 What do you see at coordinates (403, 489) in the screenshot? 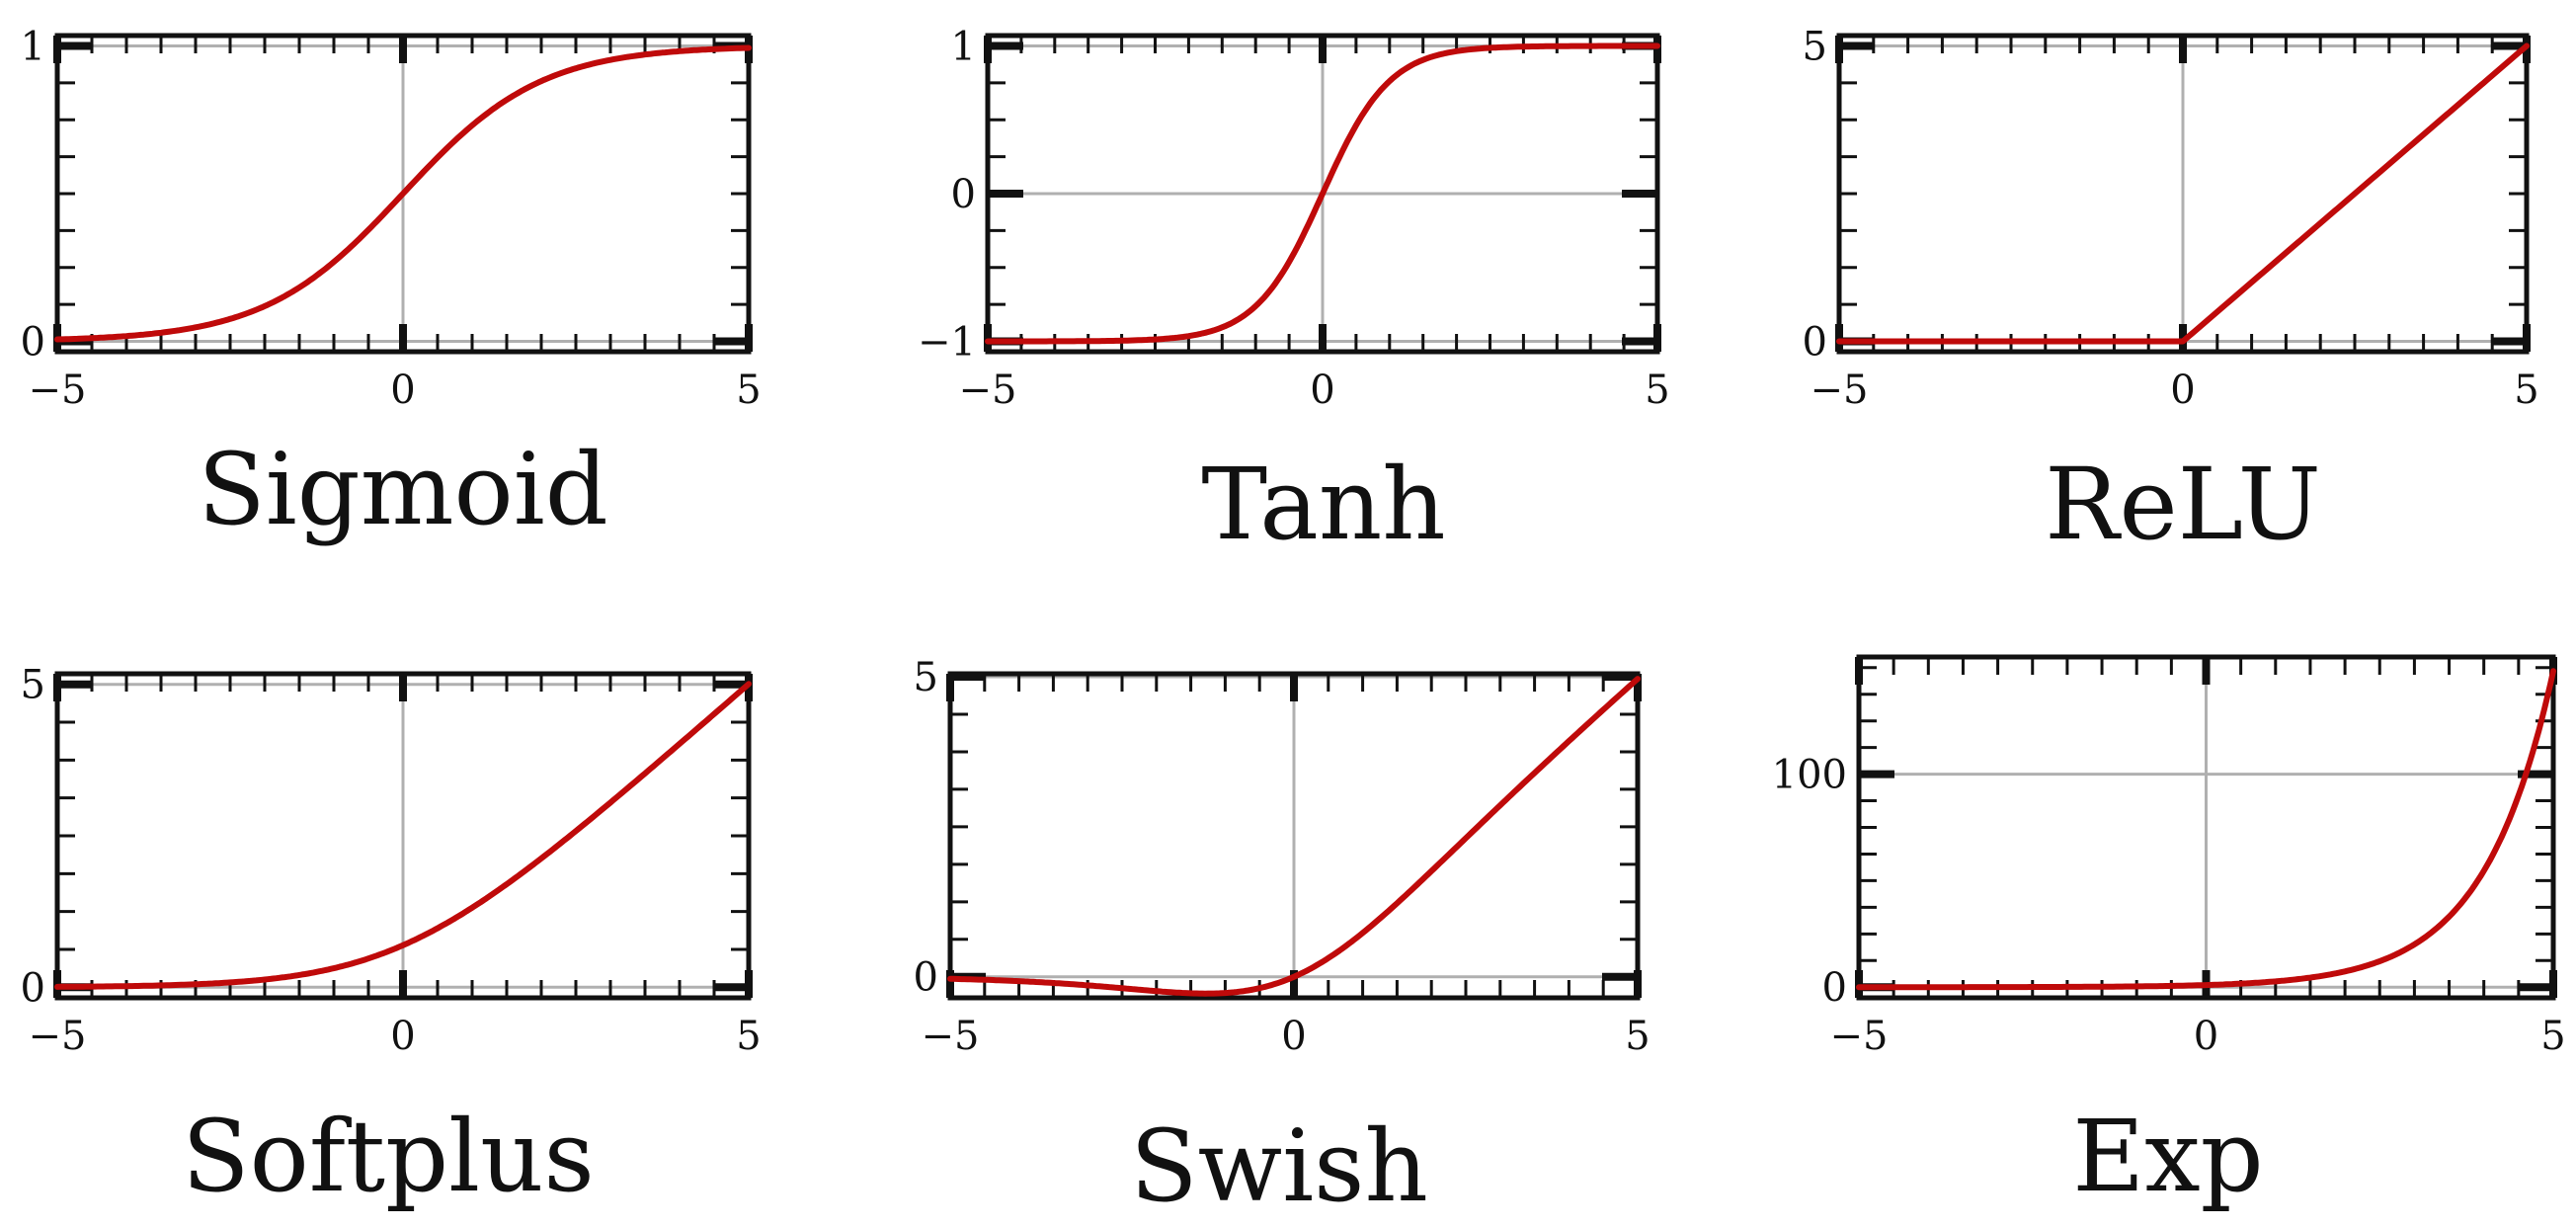
I see `panel-title: Sigmoid` at bounding box center [403, 489].